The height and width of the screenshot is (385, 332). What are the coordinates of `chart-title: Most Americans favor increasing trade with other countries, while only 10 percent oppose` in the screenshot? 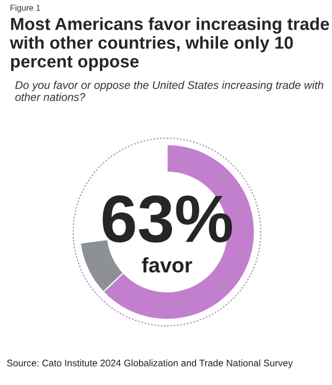 It's located at (170, 44).